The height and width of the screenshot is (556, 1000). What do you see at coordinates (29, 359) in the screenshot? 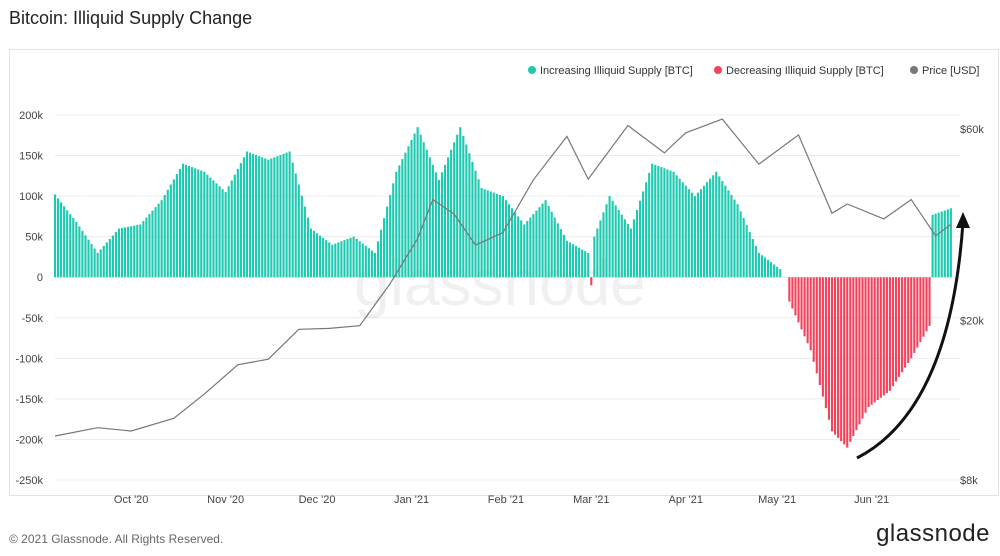
I see `y-left-tick-label: -100k` at bounding box center [29, 359].